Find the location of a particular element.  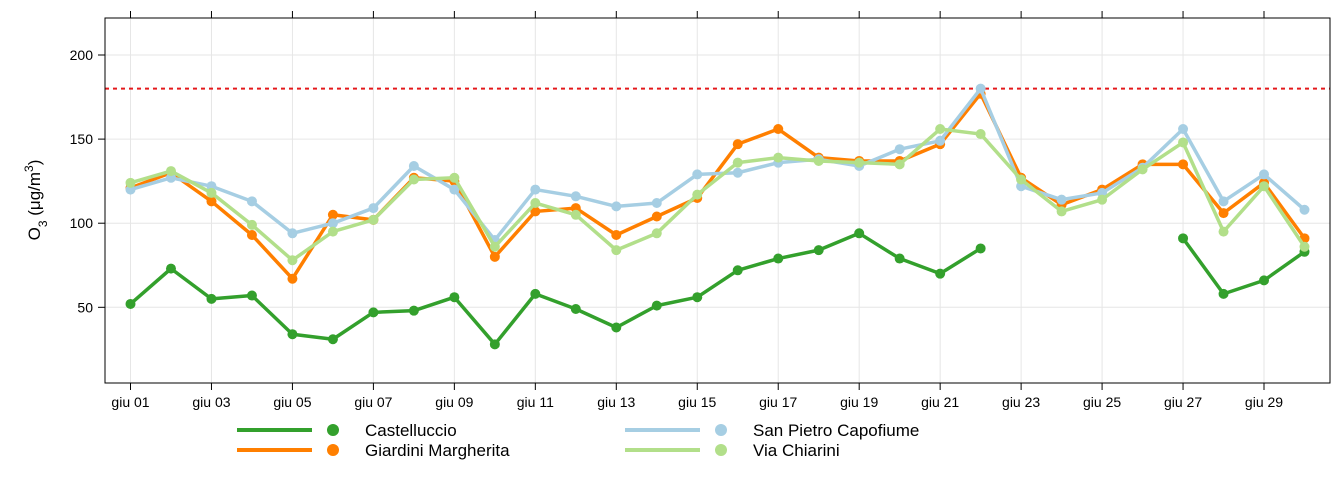

x-tick-label: giu 11 is located at coordinates (535, 402).